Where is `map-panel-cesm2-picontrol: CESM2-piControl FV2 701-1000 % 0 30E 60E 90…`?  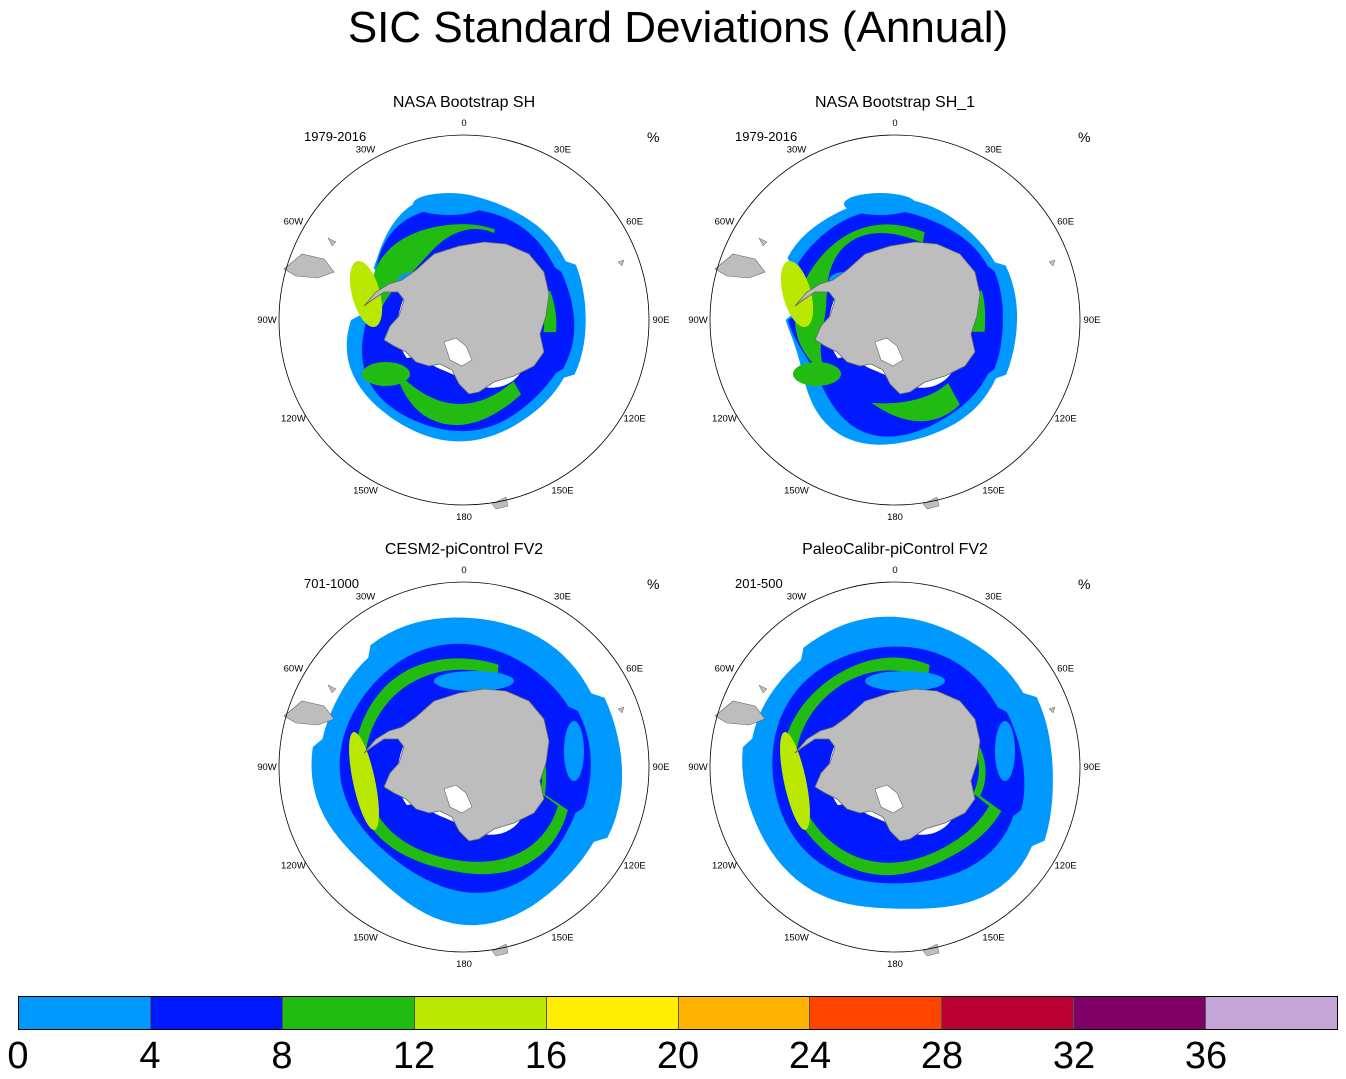 map-panel-cesm2-picontrol: CESM2-piControl FV2 701-1000 % 0 30E 60E 90… is located at coordinates (464, 761).